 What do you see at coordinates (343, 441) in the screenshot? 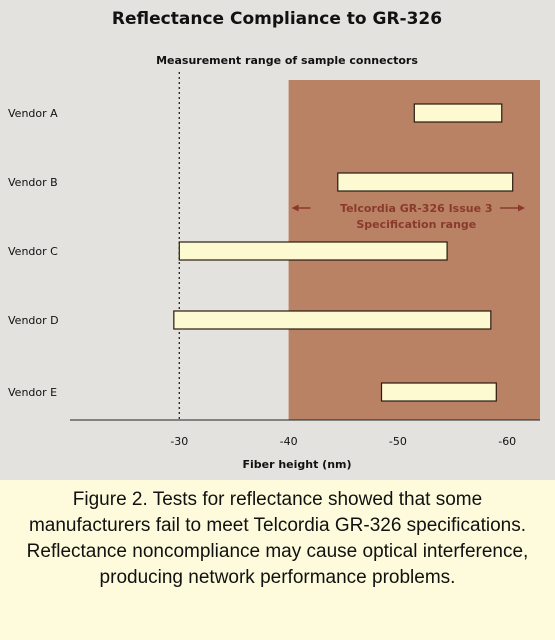
I see `x-tick-labels: -30 -40 -50 -60` at bounding box center [343, 441].